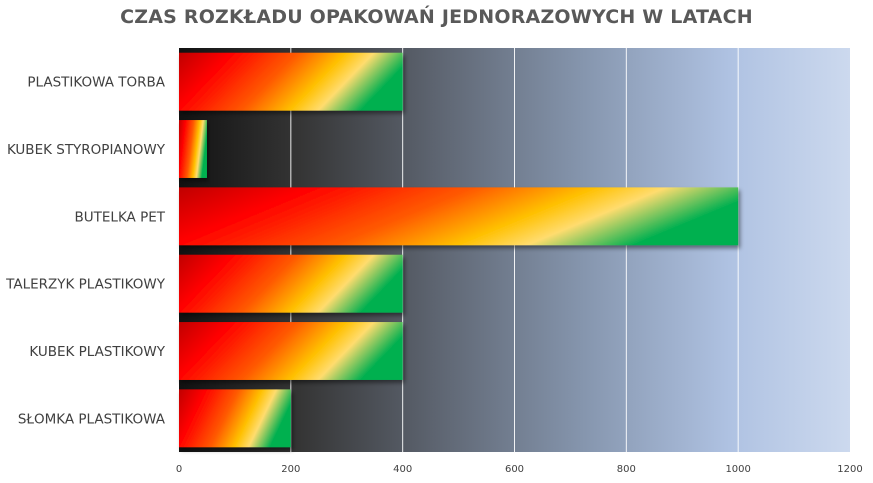 The image size is (873, 483). What do you see at coordinates (97, 352) in the screenshot?
I see `category-label: KUBEK PLASTIKOWY` at bounding box center [97, 352].